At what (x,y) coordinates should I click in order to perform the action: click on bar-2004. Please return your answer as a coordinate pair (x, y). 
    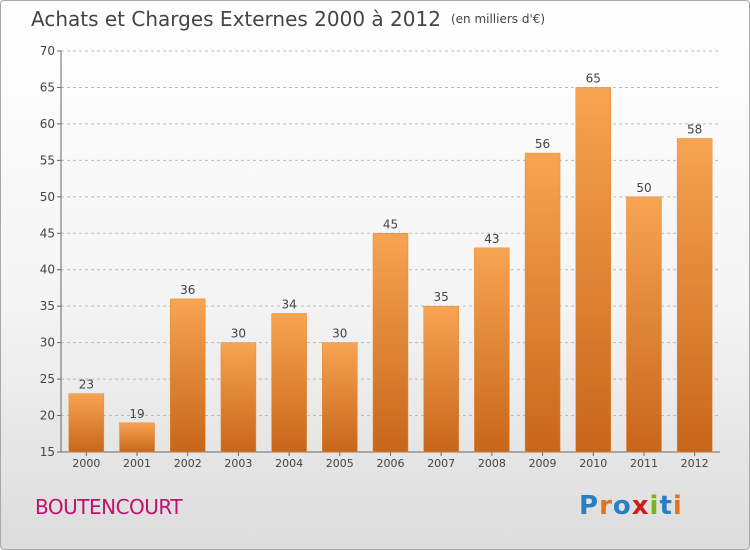
    Looking at the image, I should click on (289, 383).